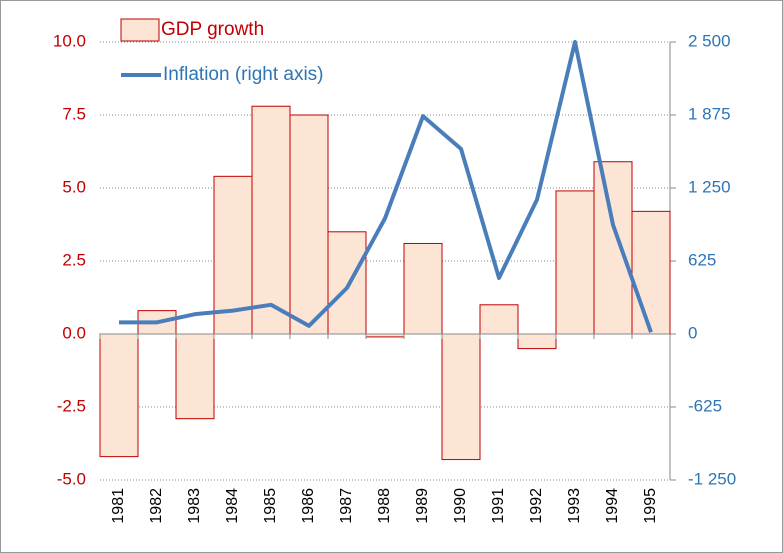 The image size is (783, 553). Describe the element at coordinates (384, 506) in the screenshot. I see `x-tick-label: 1988` at that location.